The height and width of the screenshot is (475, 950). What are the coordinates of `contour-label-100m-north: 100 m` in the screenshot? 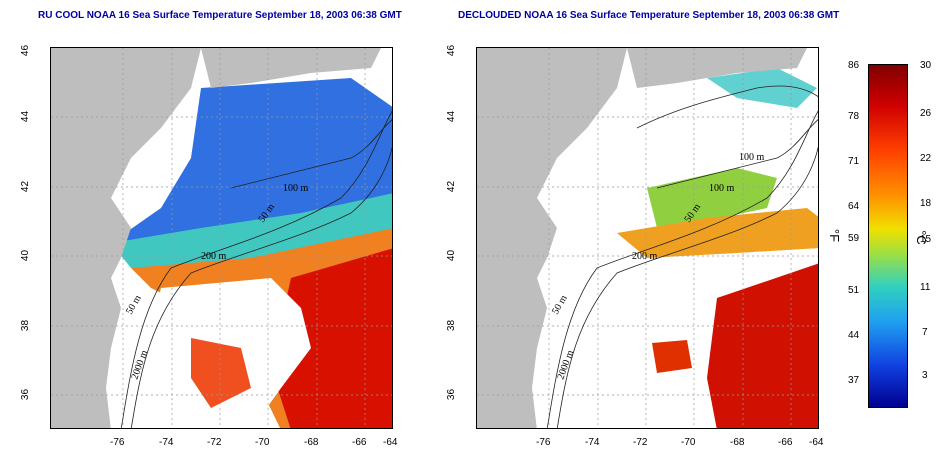 It's located at (752, 157).